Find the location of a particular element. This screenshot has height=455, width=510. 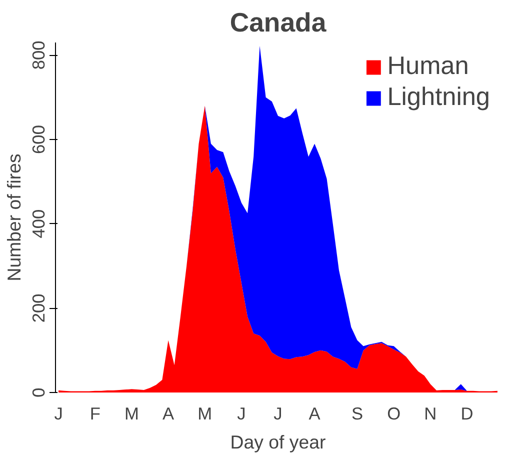

y-axis-title: Number of fires is located at coordinates (14, 218).